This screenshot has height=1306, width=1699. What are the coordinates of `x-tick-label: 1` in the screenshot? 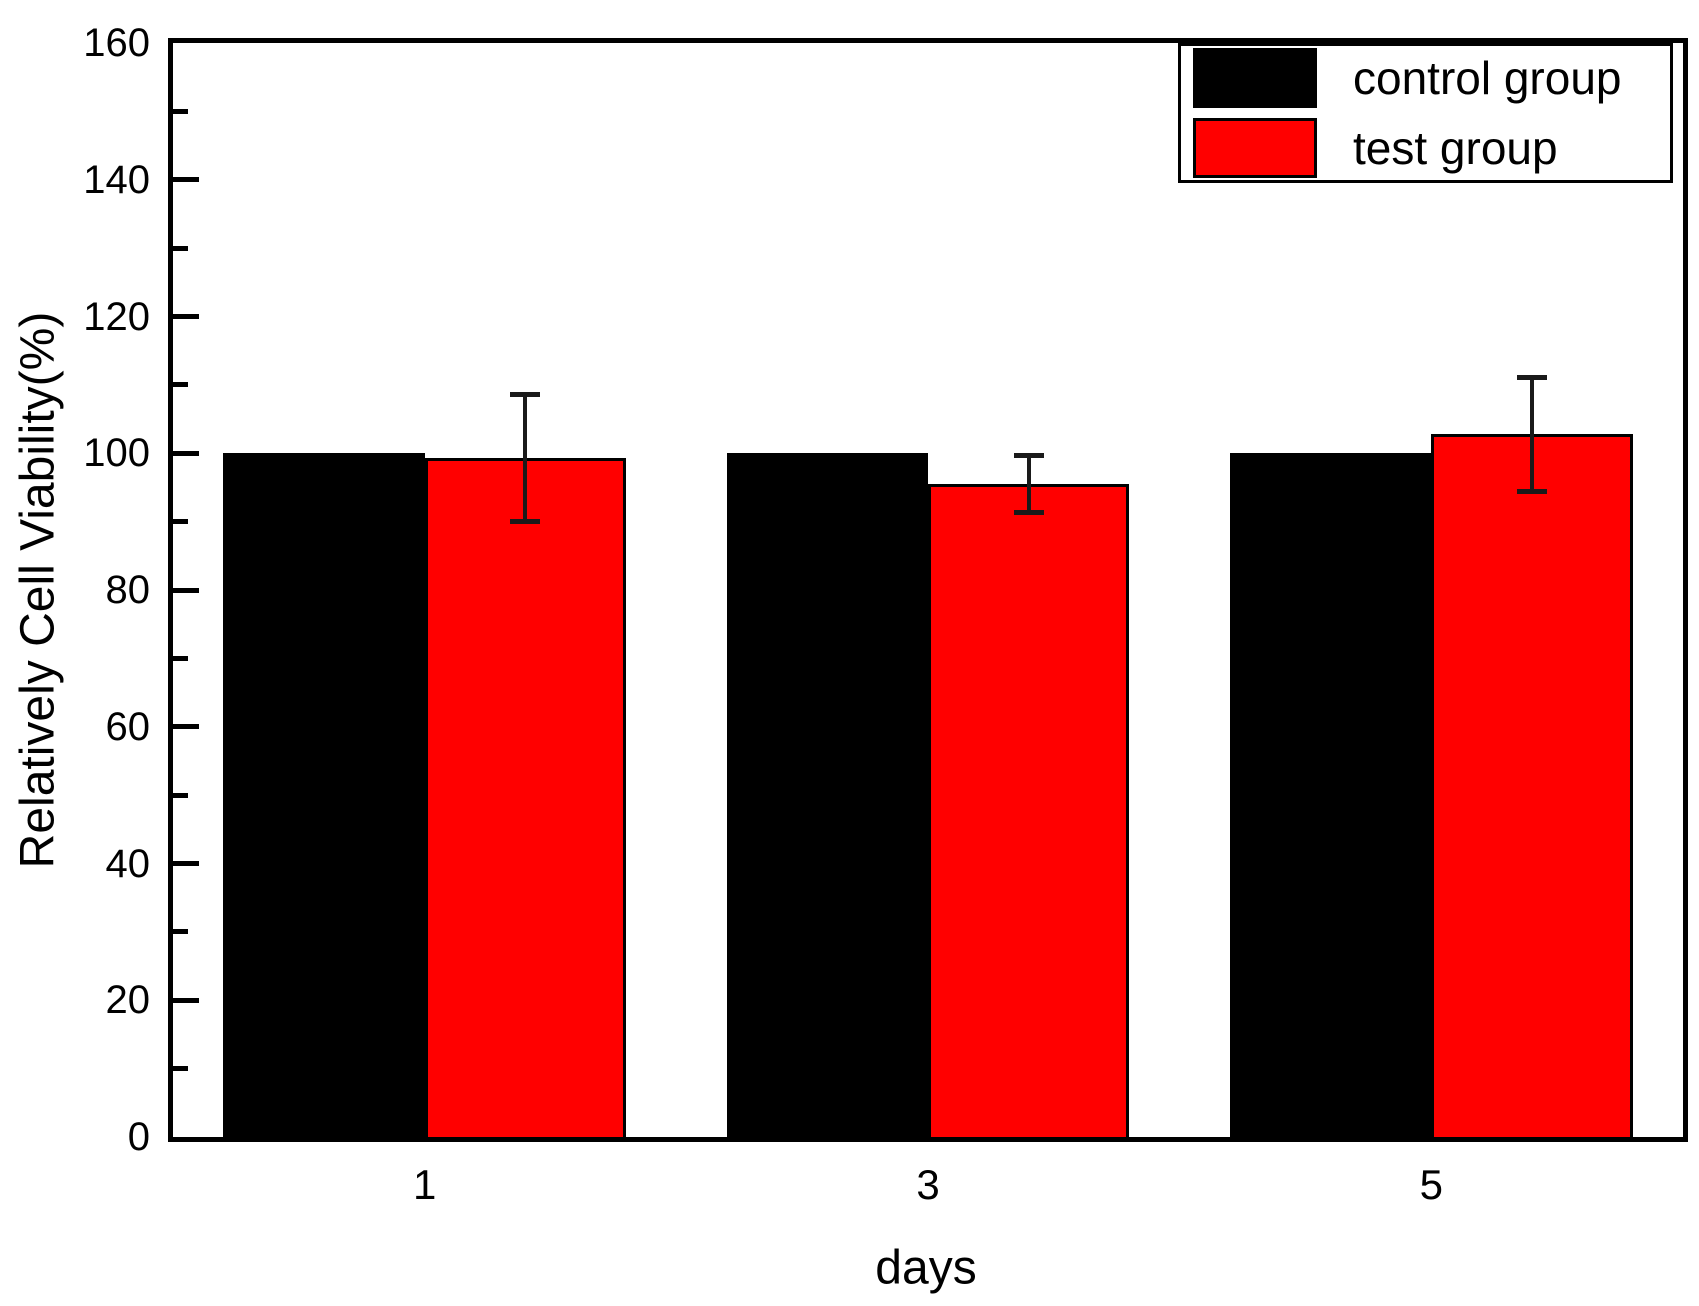 It's located at (424, 1184).